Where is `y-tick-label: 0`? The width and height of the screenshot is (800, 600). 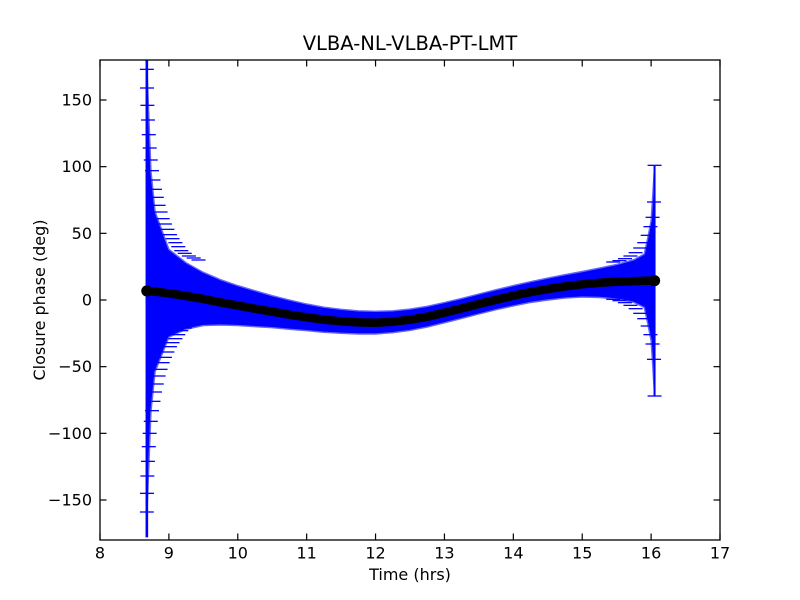 y-tick-label: 0 is located at coordinates (87, 300).